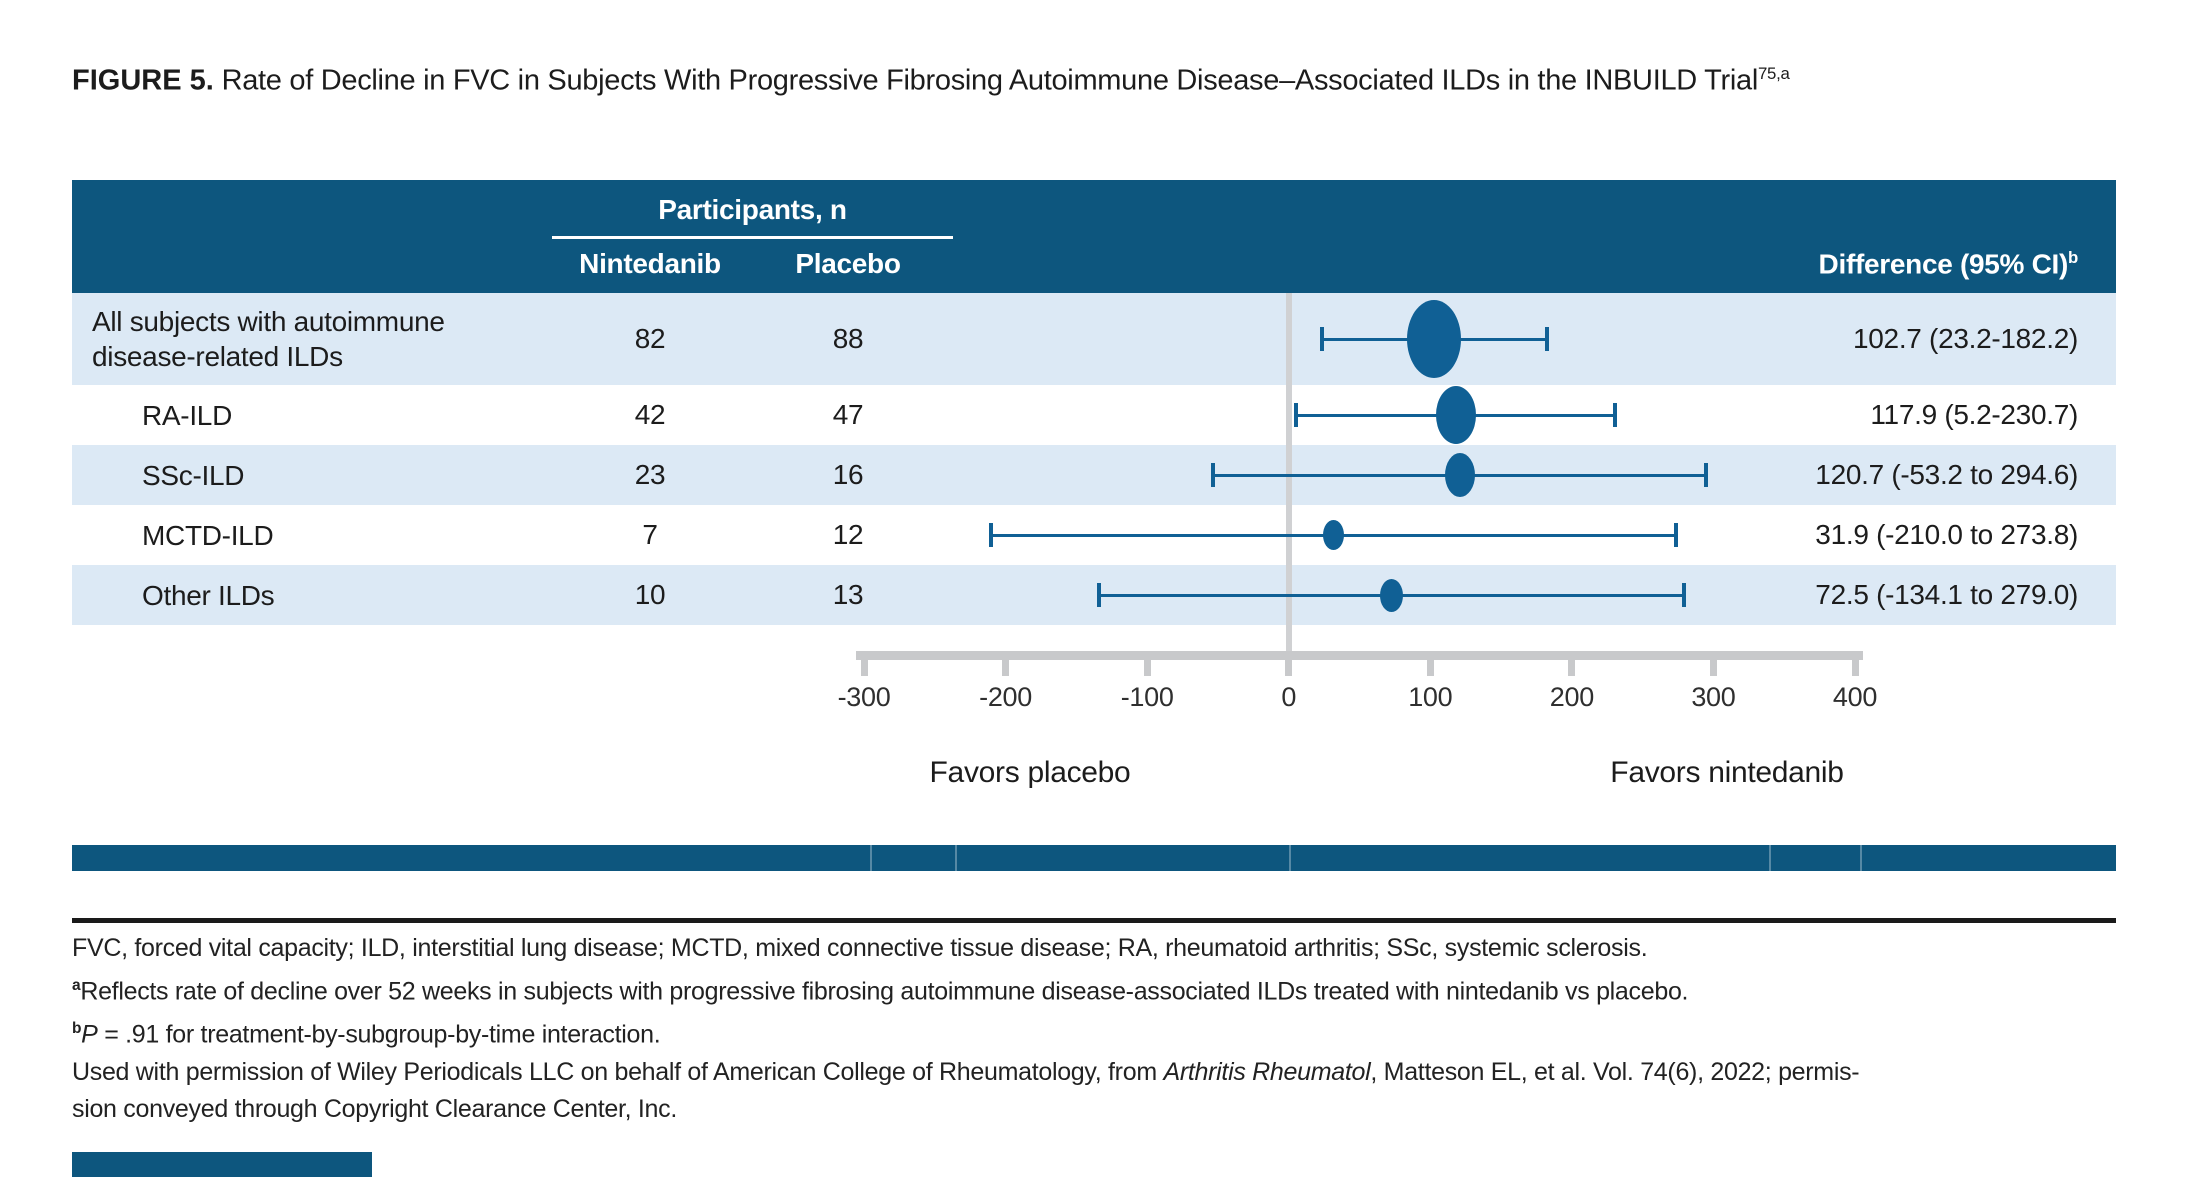 Image resolution: width=2187 pixels, height=1177 pixels. What do you see at coordinates (848, 474) in the screenshot?
I see `row-n-placebo: 16` at bounding box center [848, 474].